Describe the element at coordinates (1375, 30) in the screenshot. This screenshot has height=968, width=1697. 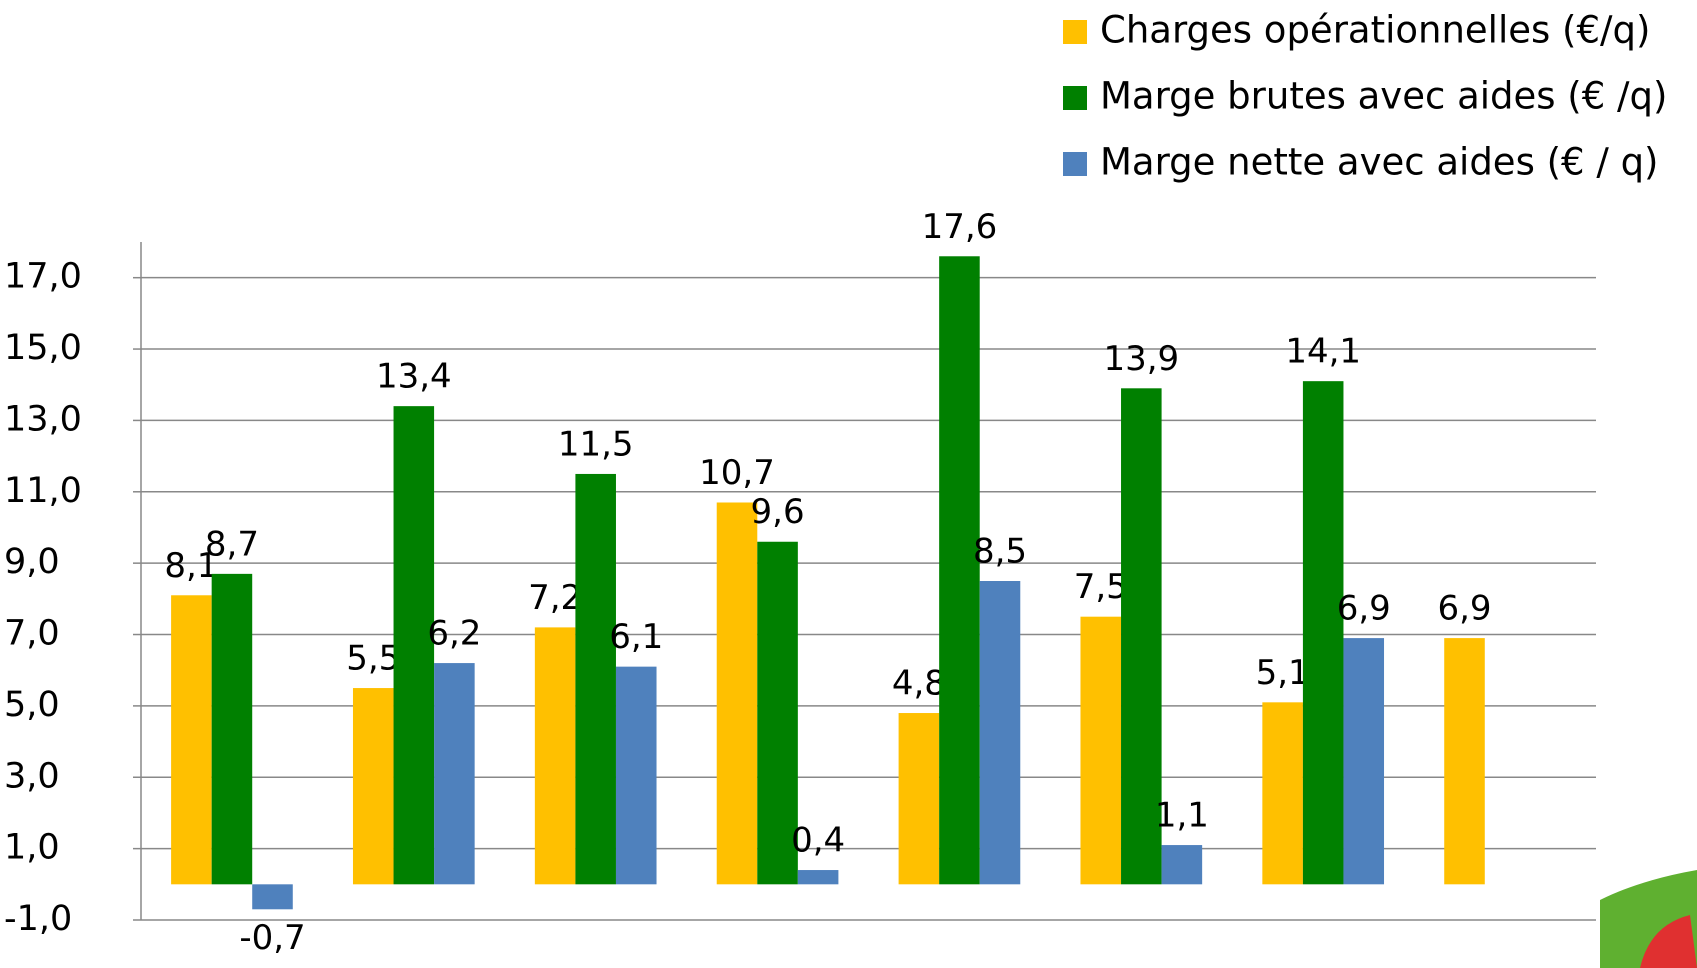
I see `legend-label: Charges opérationnelles (€/q)` at that location.